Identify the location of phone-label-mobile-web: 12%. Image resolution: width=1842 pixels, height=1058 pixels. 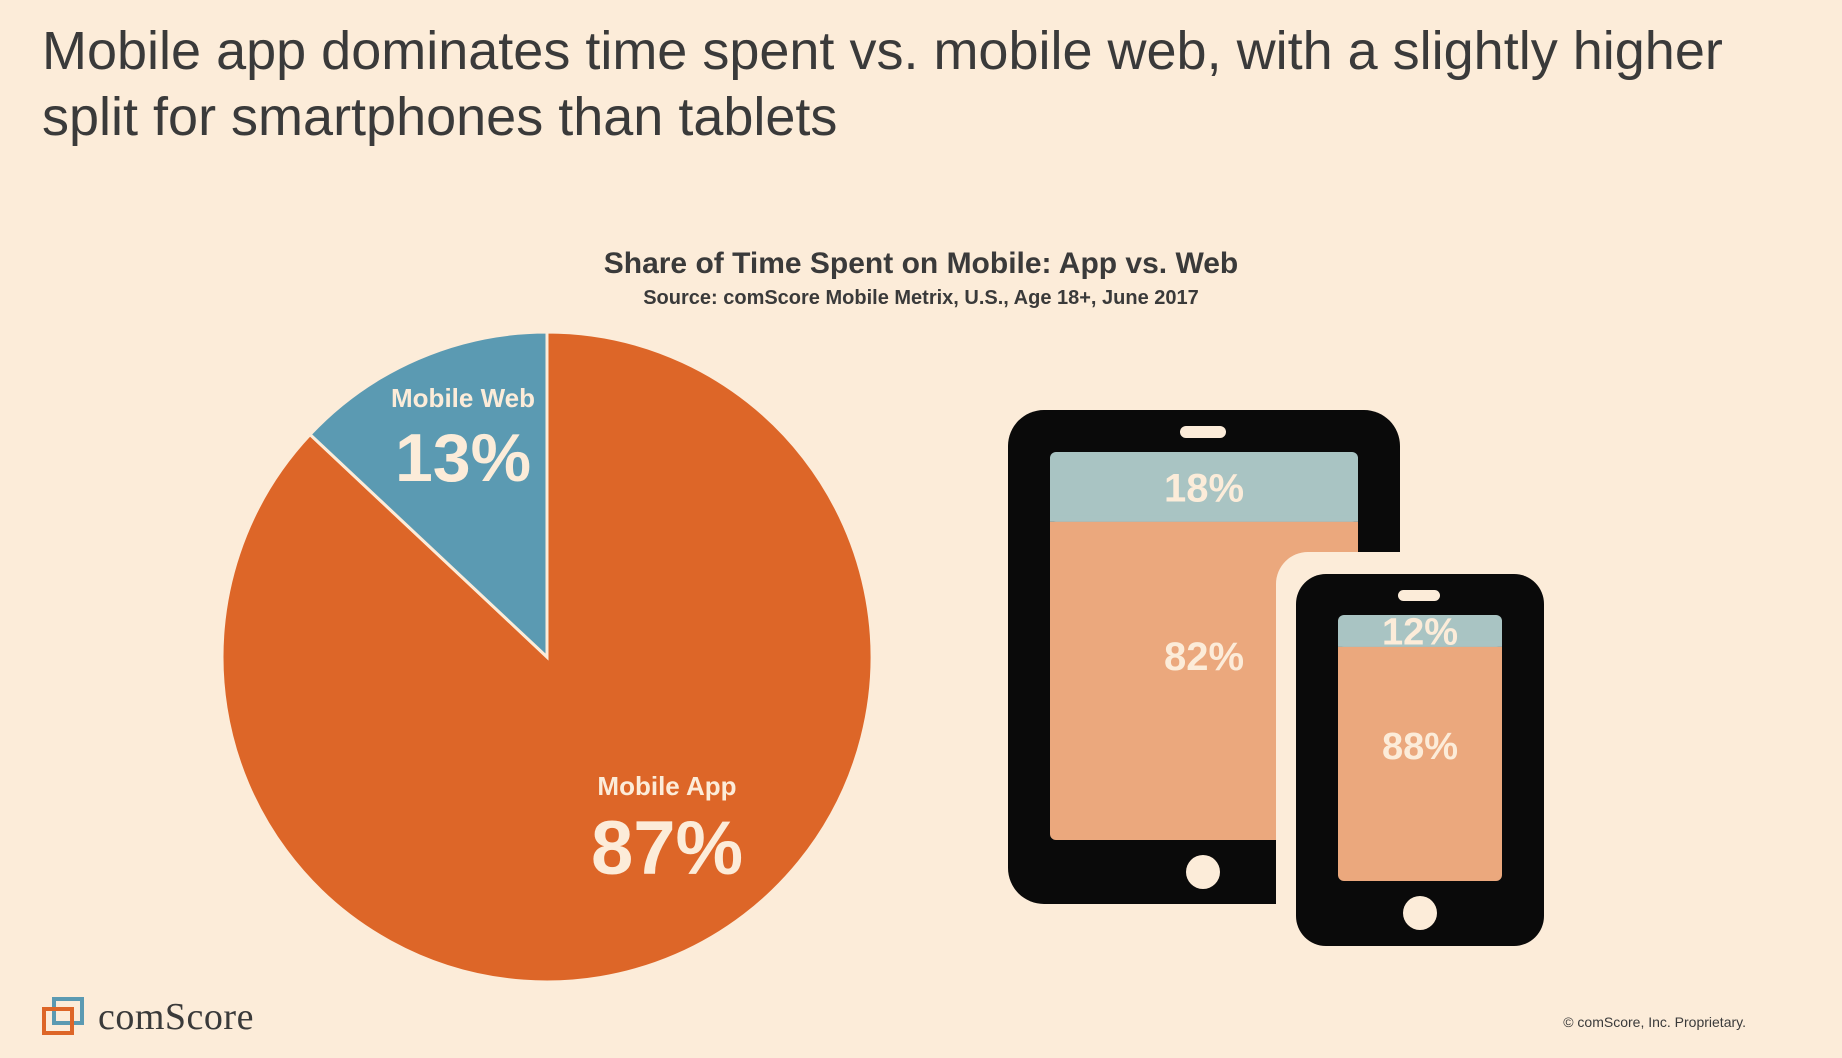
(1420, 633).